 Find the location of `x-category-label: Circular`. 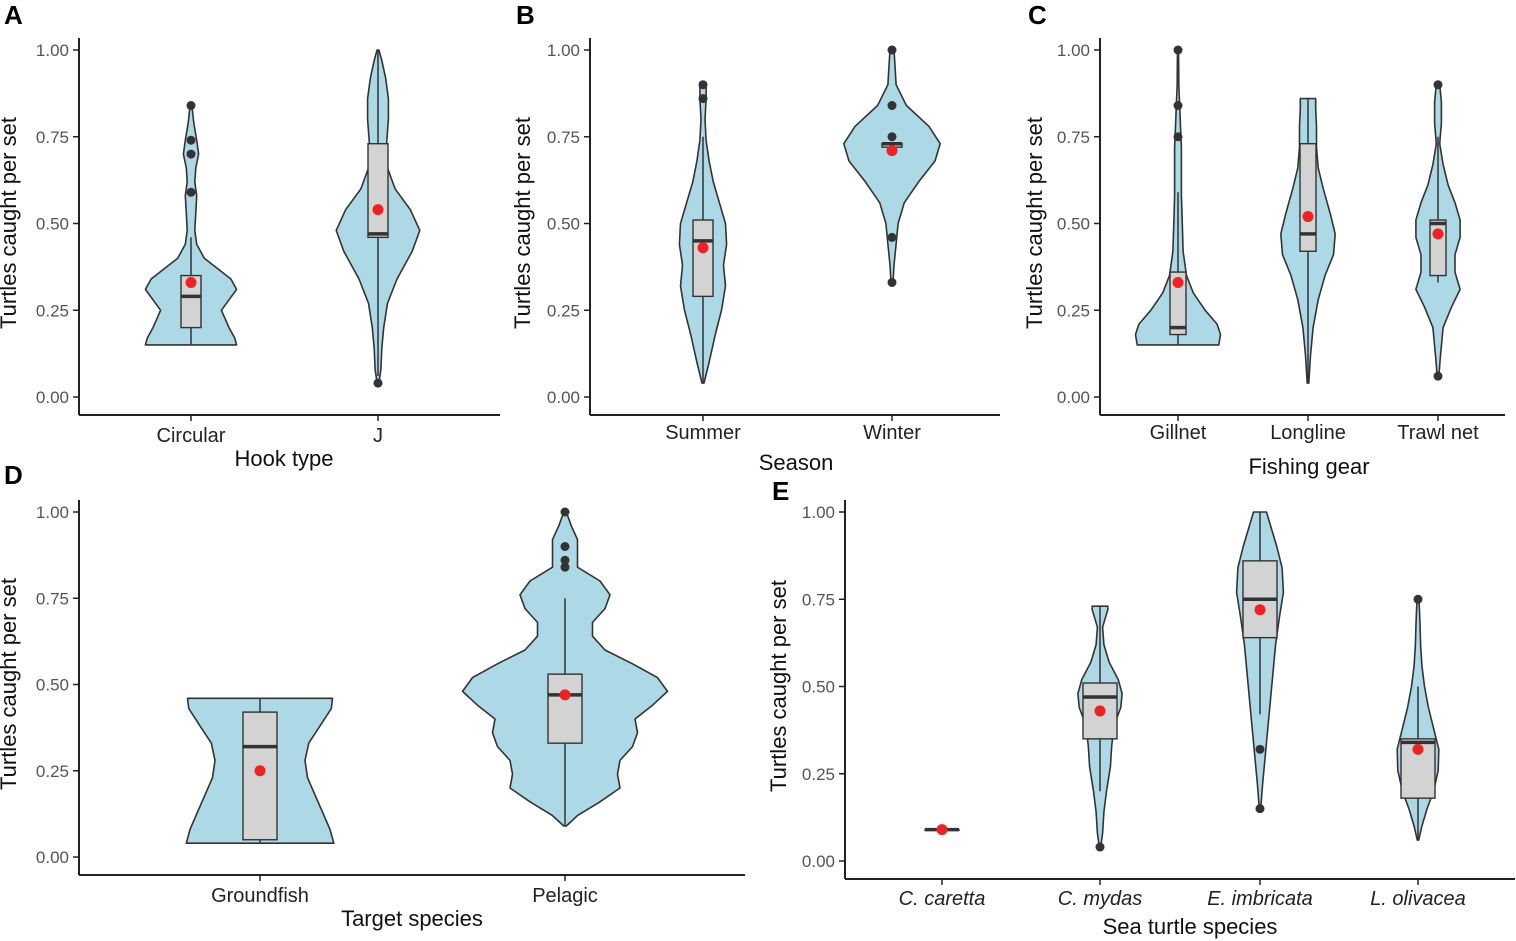

x-category-label: Circular is located at coordinates (191, 436).